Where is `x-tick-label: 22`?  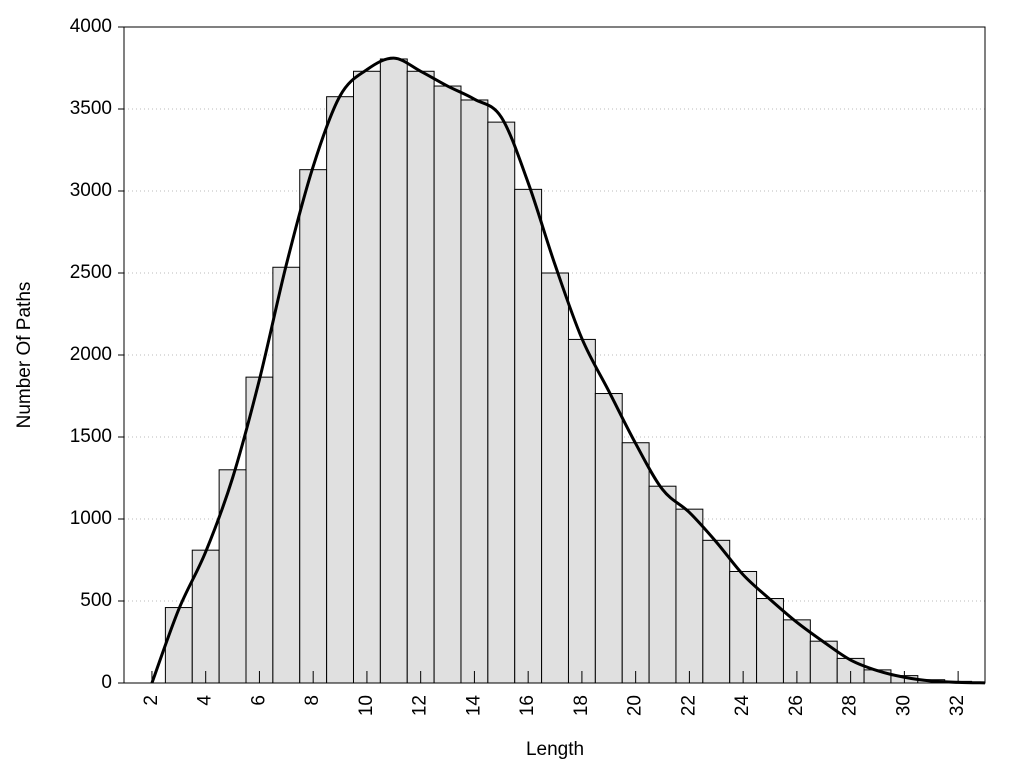 x-tick-label: 22 is located at coordinates (688, 705).